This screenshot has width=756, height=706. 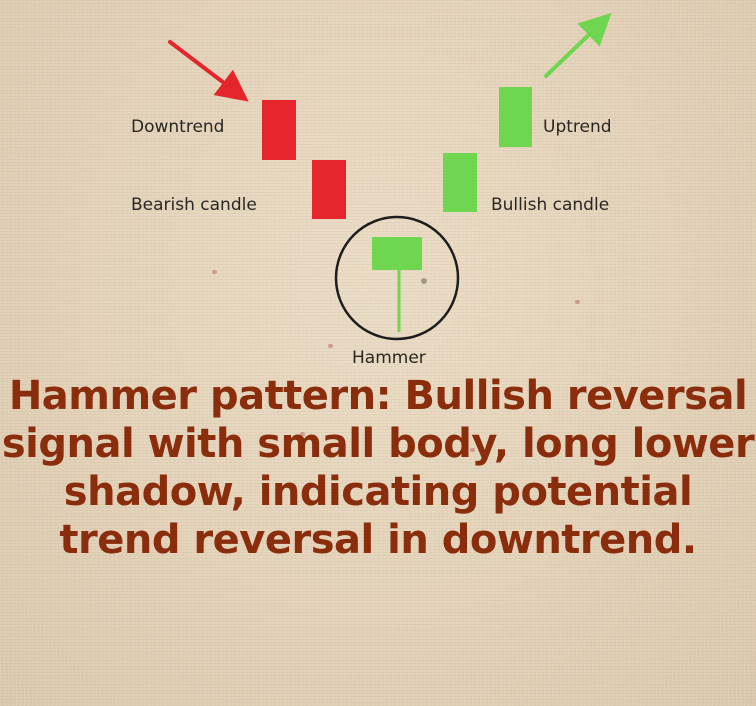 What do you see at coordinates (208, 71) in the screenshot?
I see `downtrend-arrow` at bounding box center [208, 71].